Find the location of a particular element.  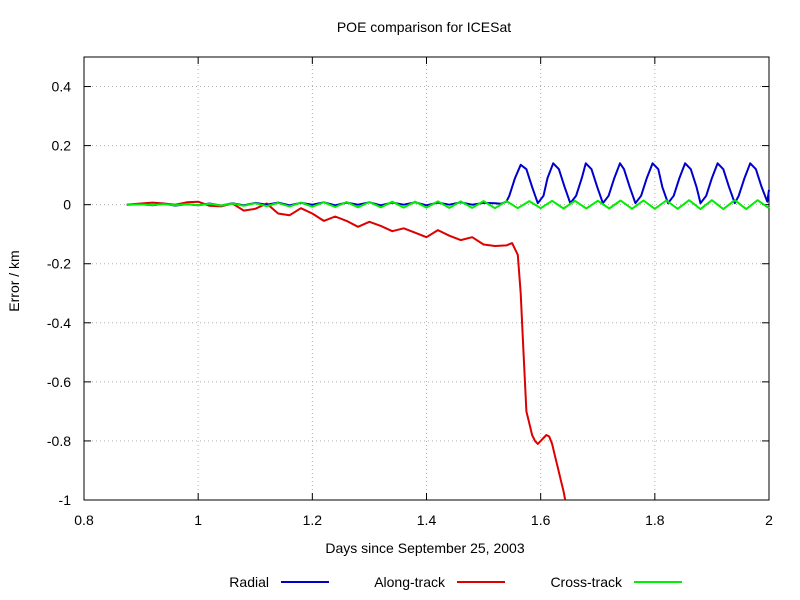

legend-label-radial: Radial is located at coordinates (249, 582).